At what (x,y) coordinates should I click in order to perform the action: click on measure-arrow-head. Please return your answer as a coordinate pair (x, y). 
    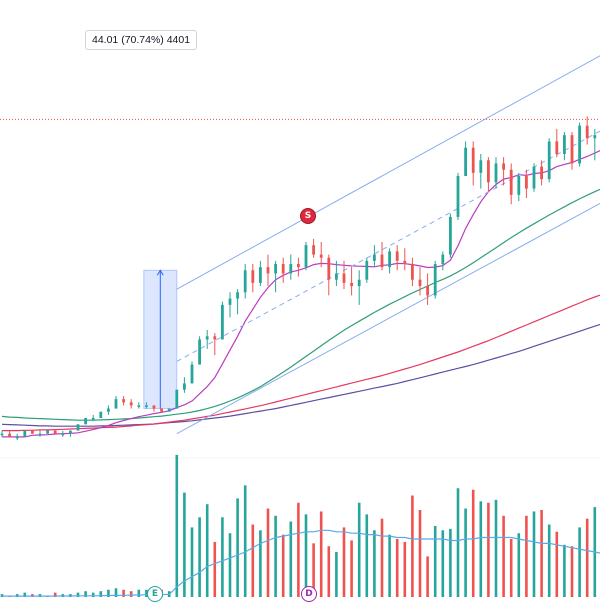
    Looking at the image, I should click on (160, 272).